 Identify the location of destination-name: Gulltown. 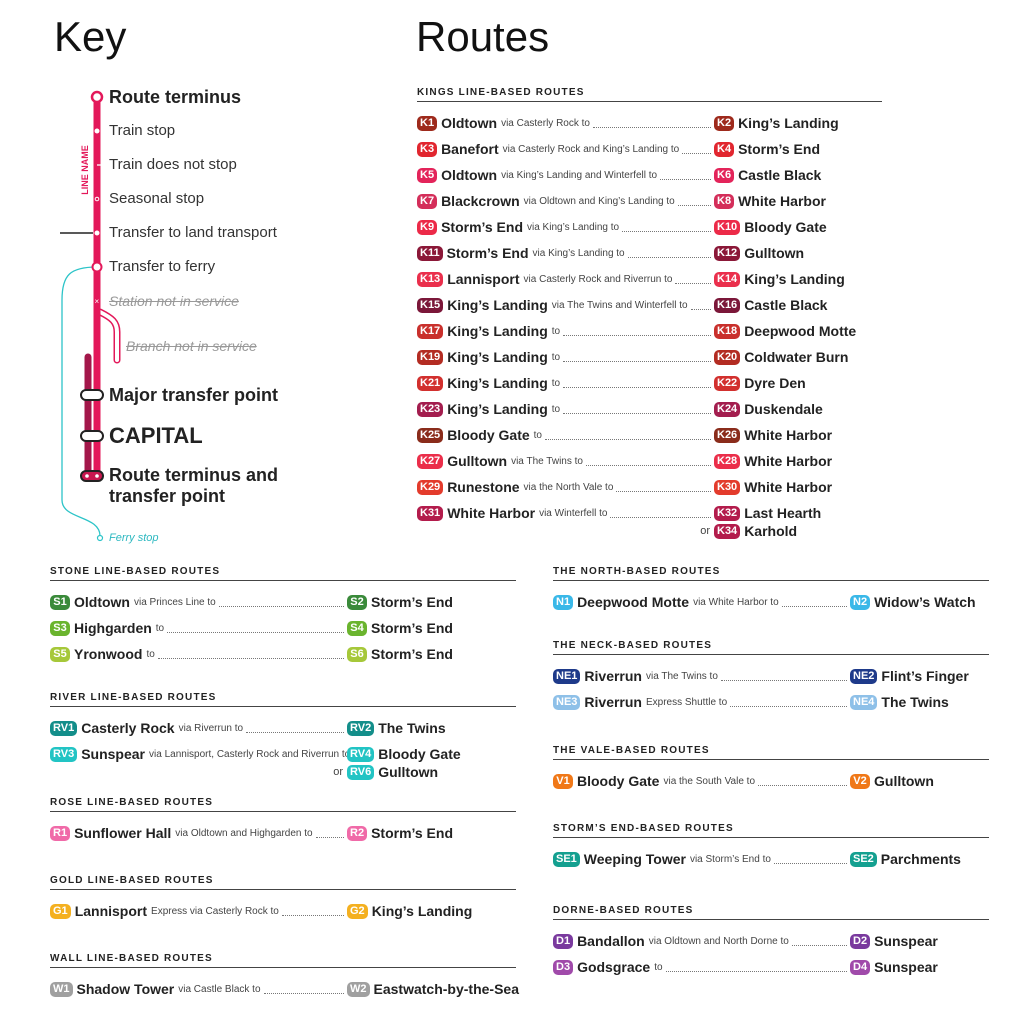
(904, 781).